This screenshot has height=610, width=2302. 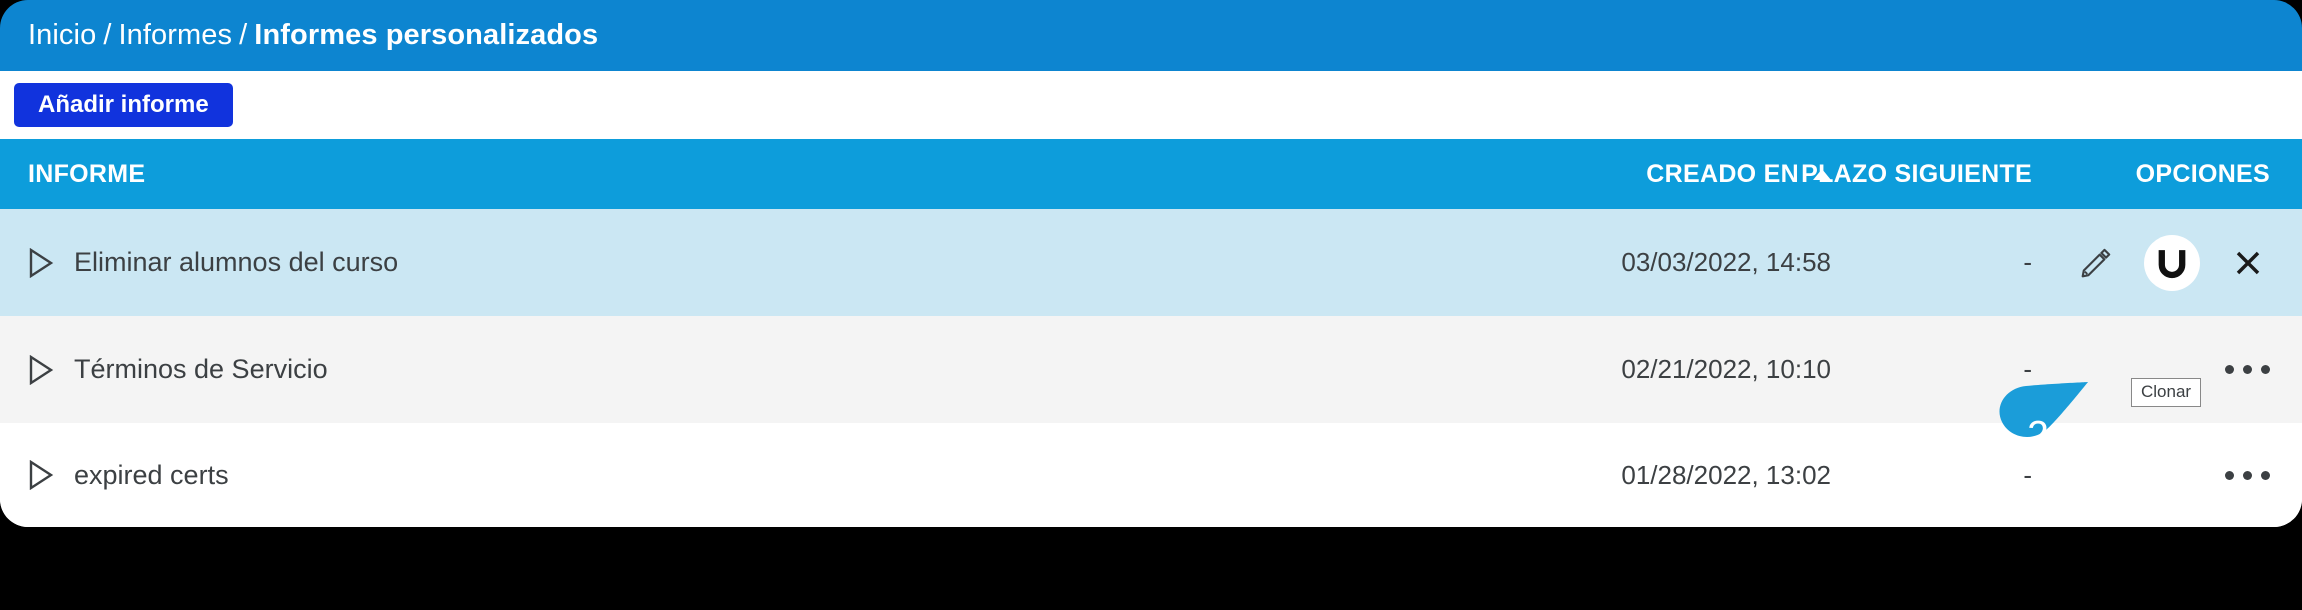 What do you see at coordinates (665, 174) in the screenshot?
I see `column-header-informe: INFORME` at bounding box center [665, 174].